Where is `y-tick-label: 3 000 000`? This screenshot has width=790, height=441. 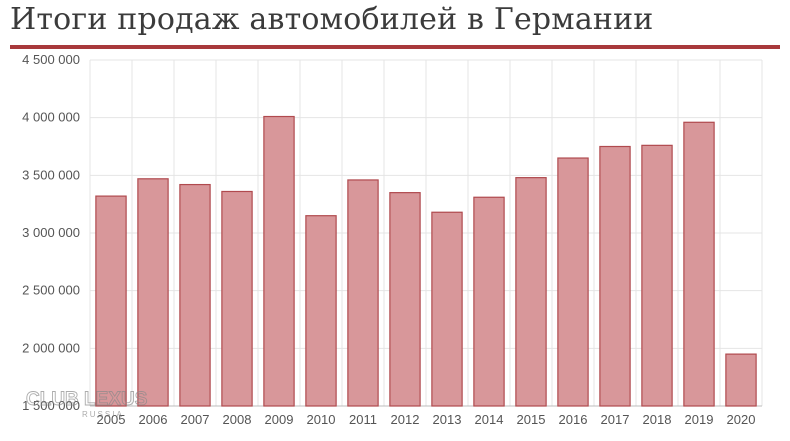 y-tick-label: 3 000 000 is located at coordinates (51, 232).